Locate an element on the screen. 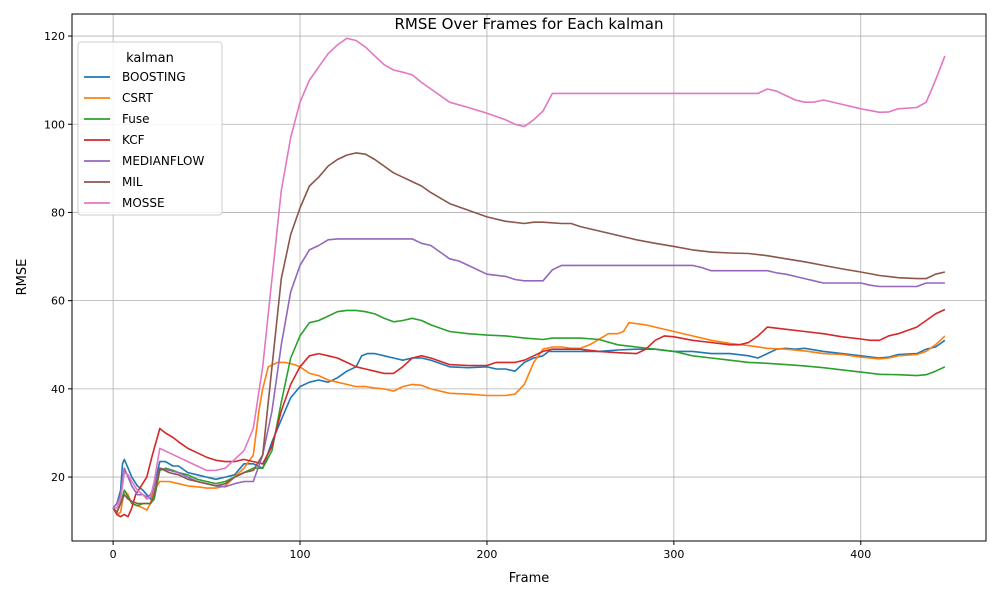  chart-title: RMSE Over Frames for Each kalman is located at coordinates (529, 24).